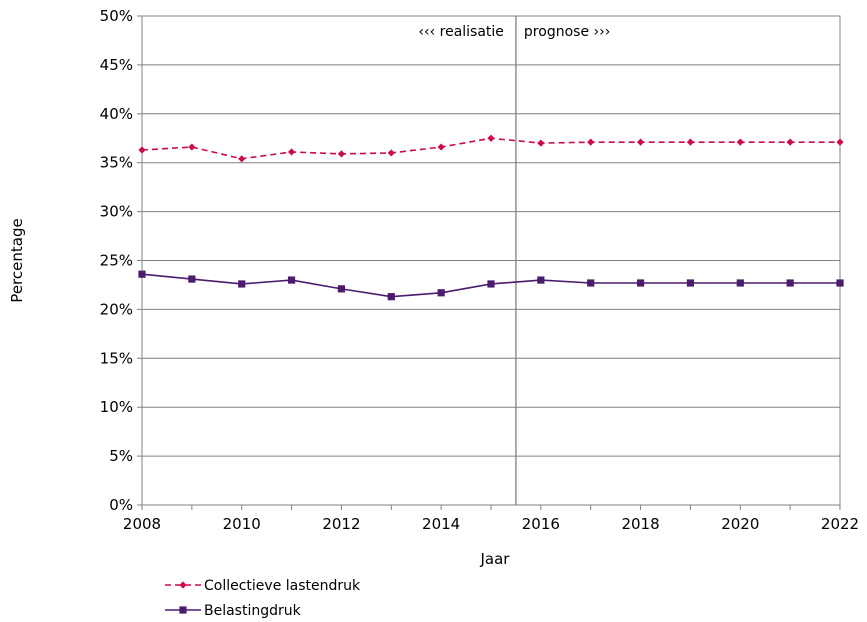 This screenshot has height=622, width=867. I want to click on y-tick-label: 40%, so click(116, 114).